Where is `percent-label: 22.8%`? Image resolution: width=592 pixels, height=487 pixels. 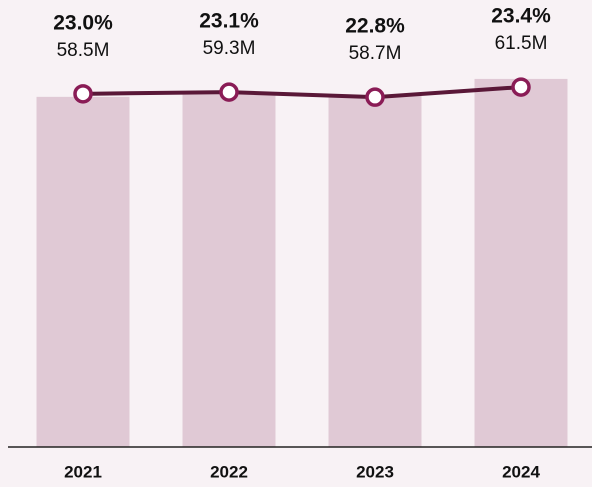 percent-label: 22.8% is located at coordinates (375, 26).